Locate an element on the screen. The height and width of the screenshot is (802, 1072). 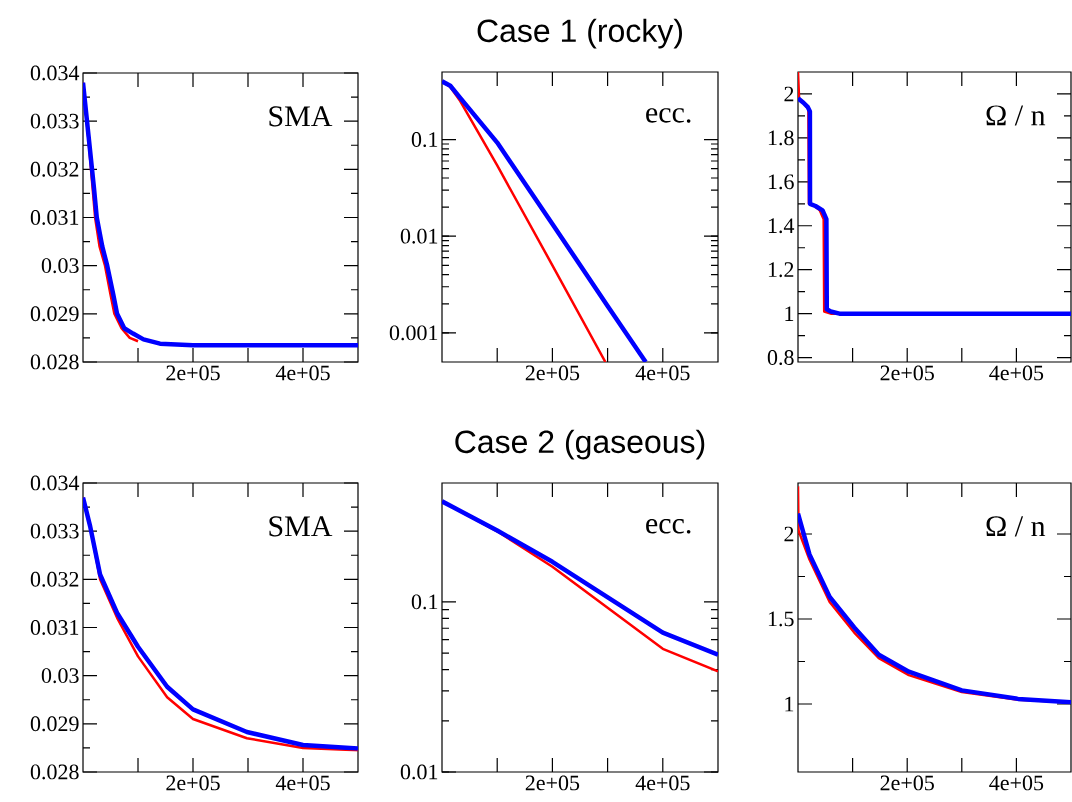
y-tick-label: 0.8 is located at coordinates (780, 358).